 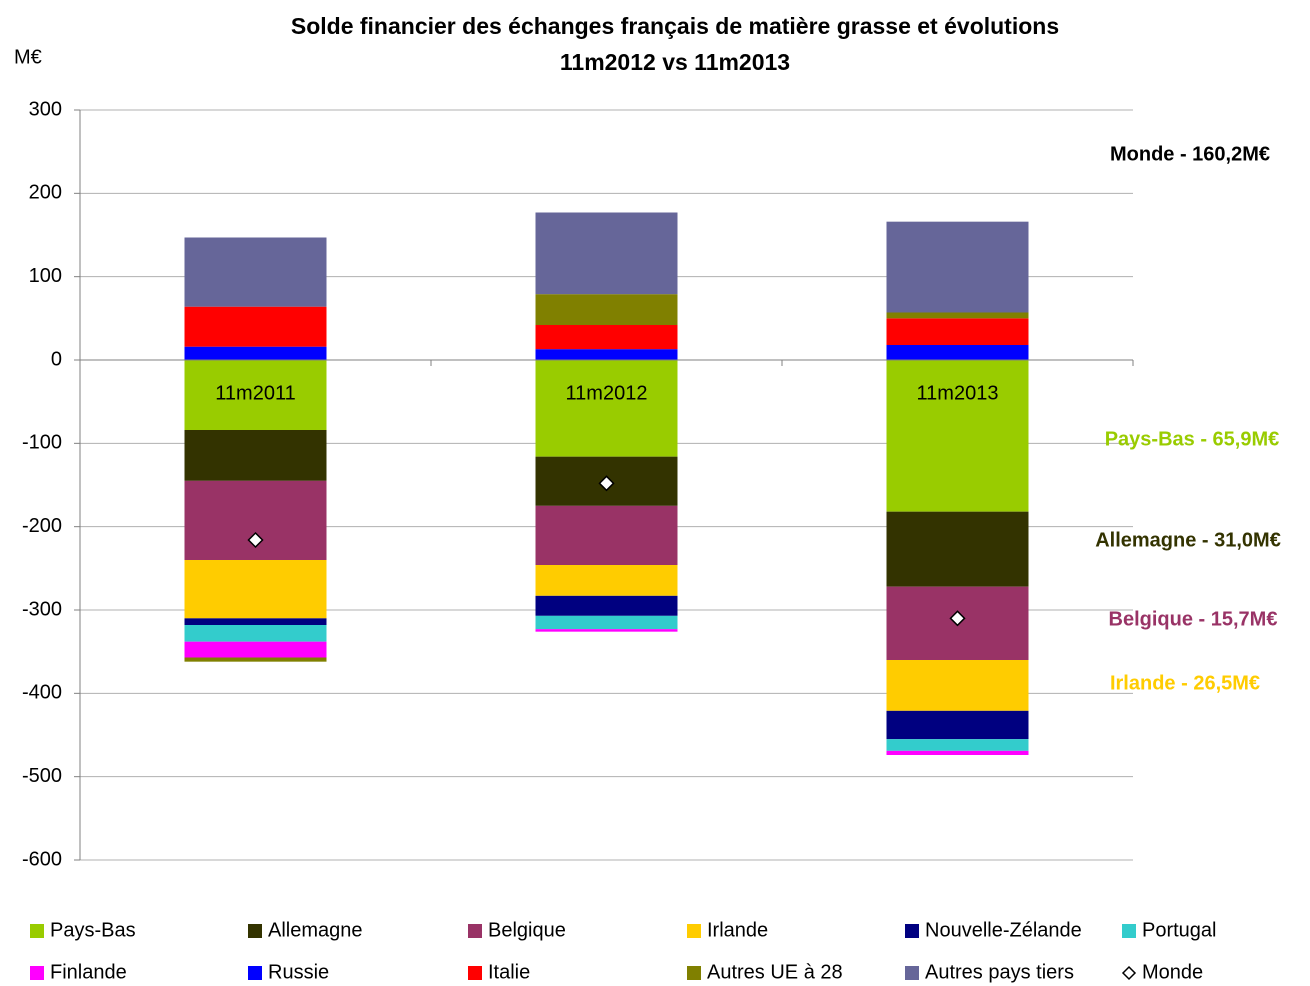 What do you see at coordinates (1193, 619) in the screenshot?
I see `annotation: Belgique - 15,7M€` at bounding box center [1193, 619].